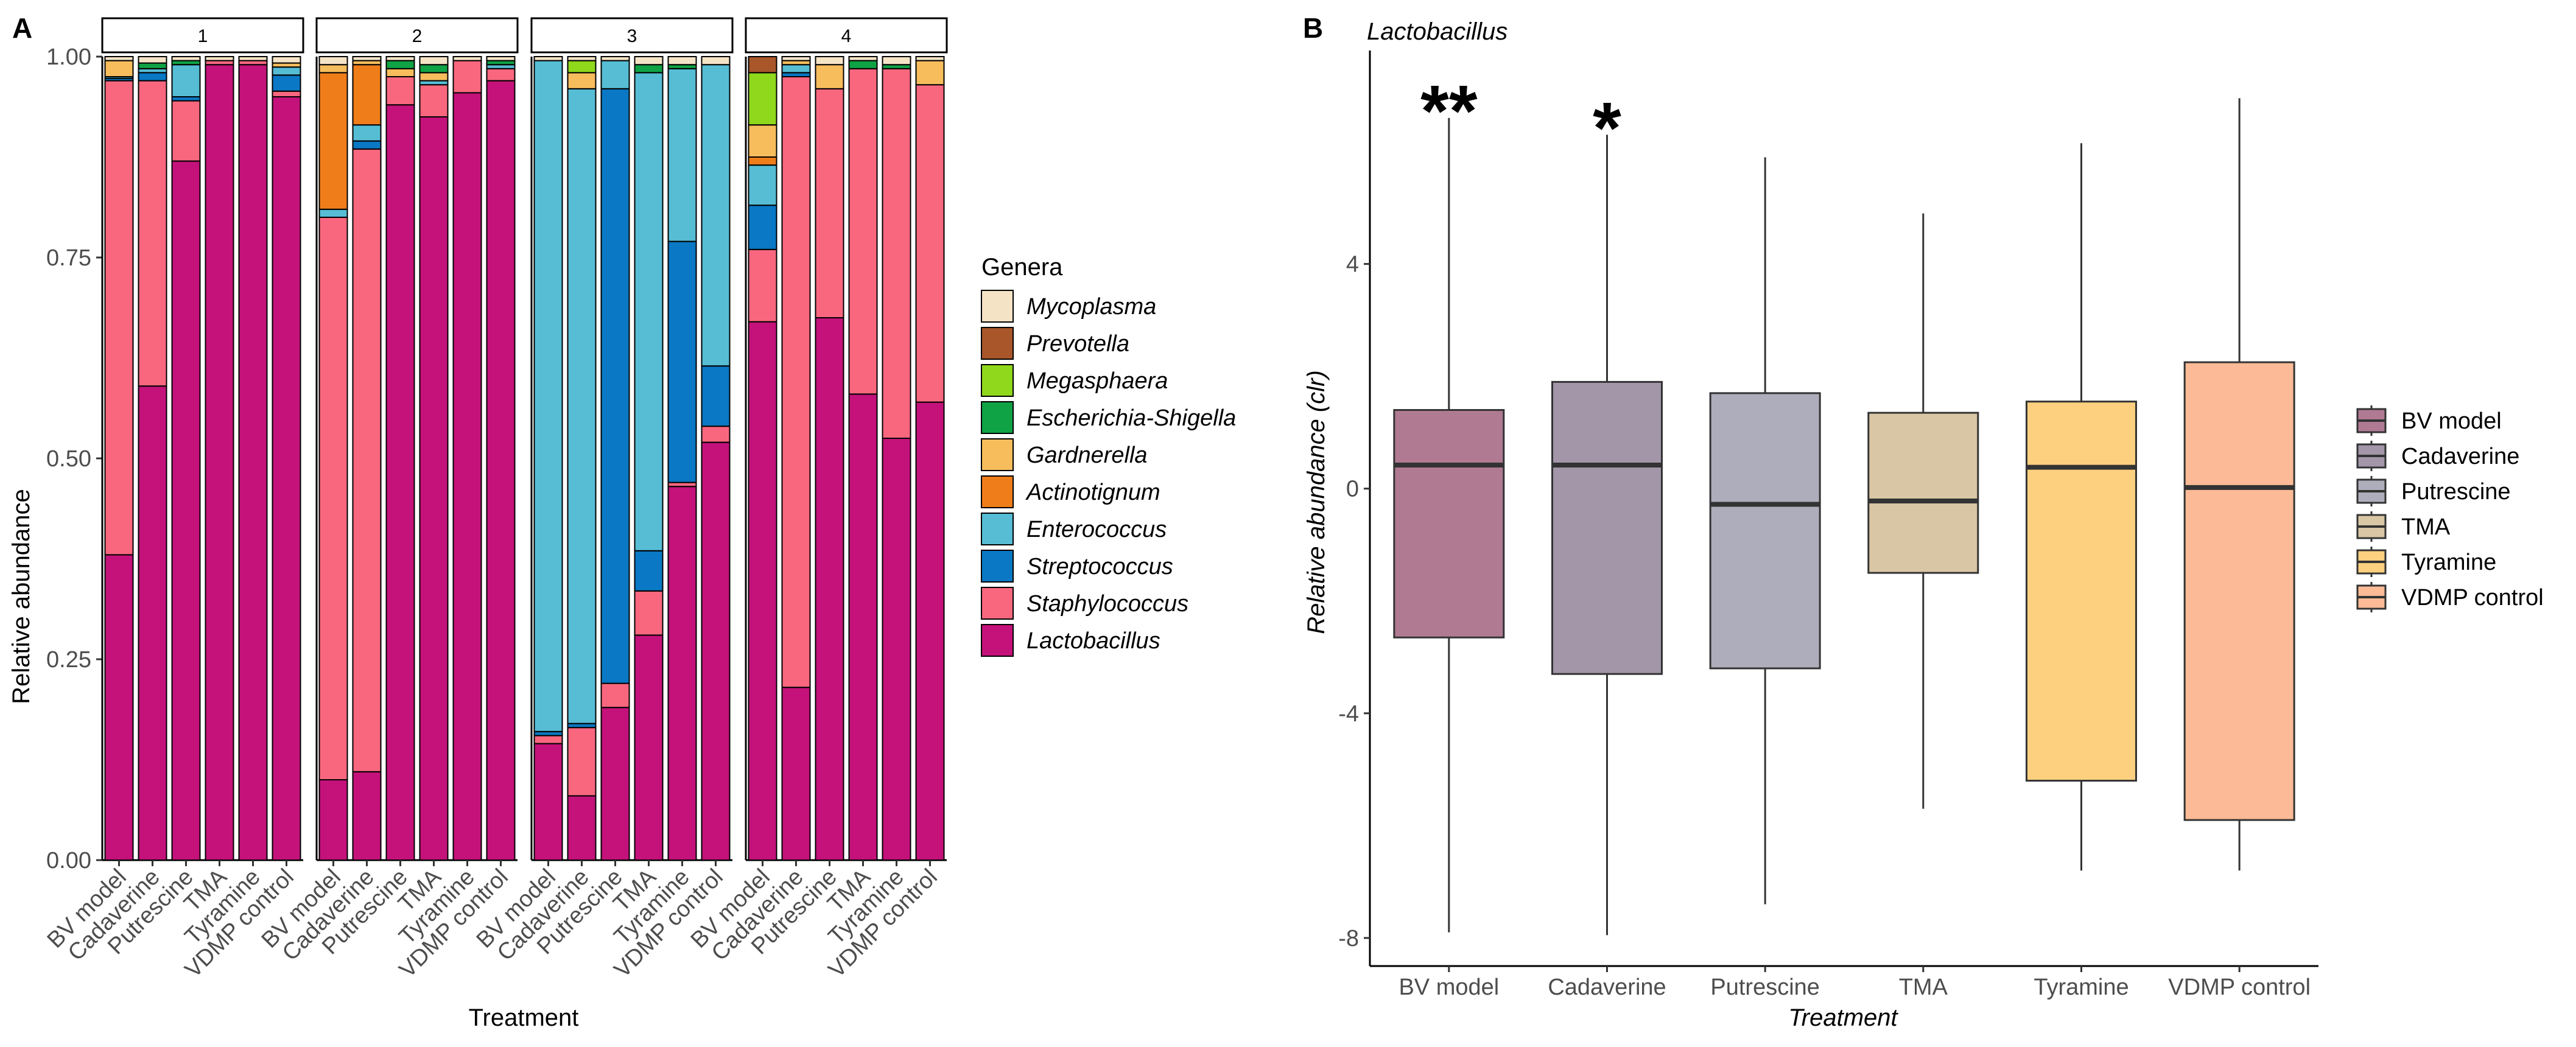 The height and width of the screenshot is (1047, 2576). What do you see at coordinates (1607, 128) in the screenshot?
I see `significance-marker: *` at bounding box center [1607, 128].